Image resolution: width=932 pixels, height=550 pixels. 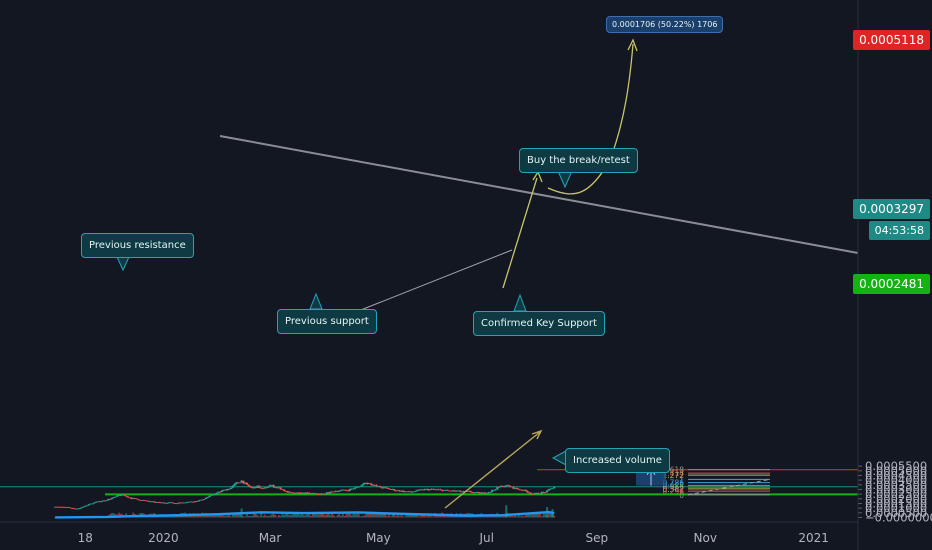 What do you see at coordinates (681, 479) in the screenshot?
I see `fib-level-label: 1` at bounding box center [681, 479].